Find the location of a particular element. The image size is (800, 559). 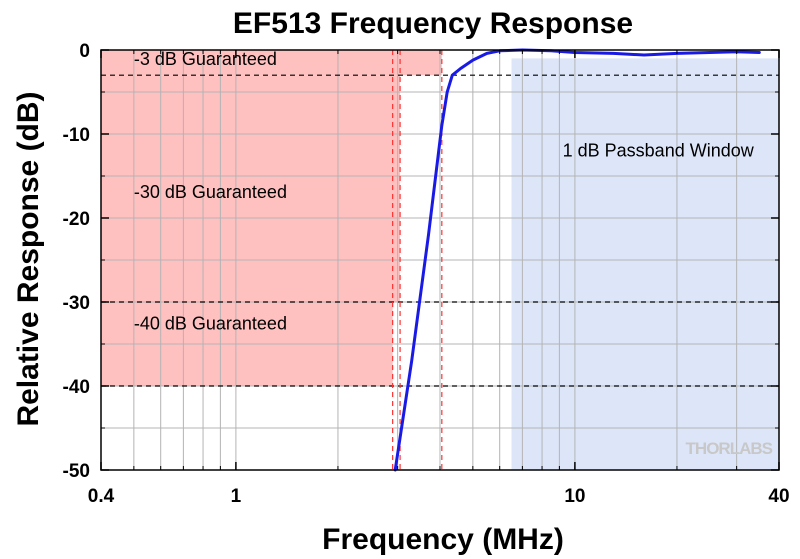

y-axis-label: Relative Response (dB) is located at coordinates (28, 258).